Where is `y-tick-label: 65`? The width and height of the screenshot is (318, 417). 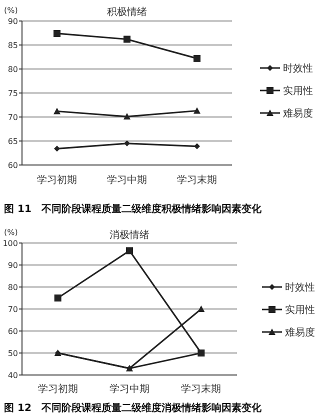 y-tick-label: 65 is located at coordinates (13, 141).